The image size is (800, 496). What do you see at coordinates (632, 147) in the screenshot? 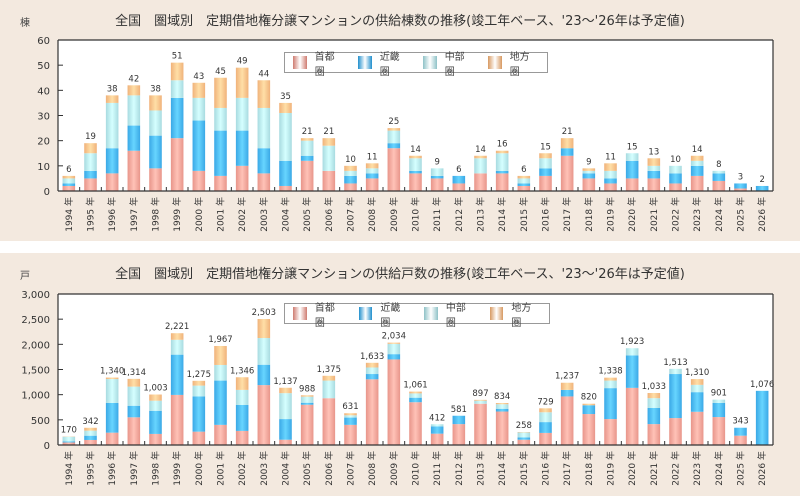
I see `bar-total-label: 15` at bounding box center [632, 147].